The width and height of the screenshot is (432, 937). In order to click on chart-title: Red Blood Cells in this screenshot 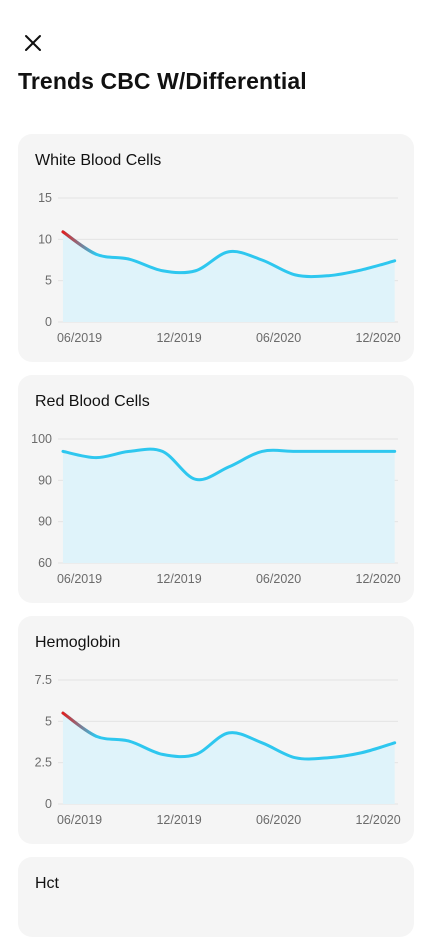, I will do `click(92, 401)`.